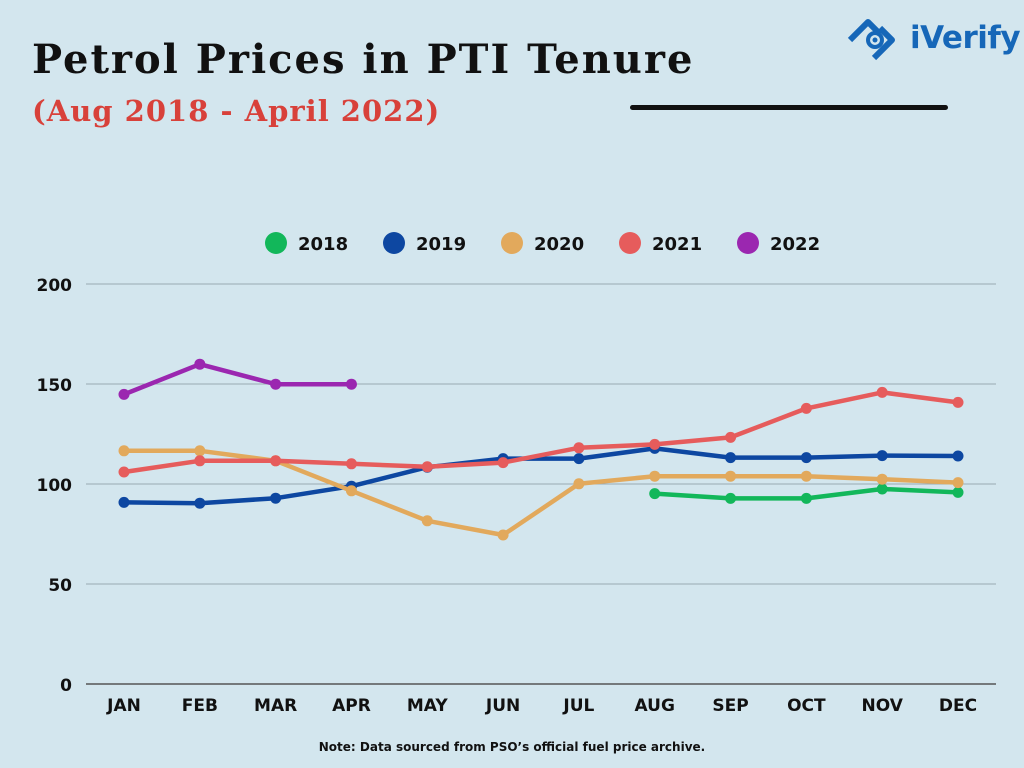 This screenshot has width=1024, height=768. I want to click on data-point-2018-aug, so click(655, 494).